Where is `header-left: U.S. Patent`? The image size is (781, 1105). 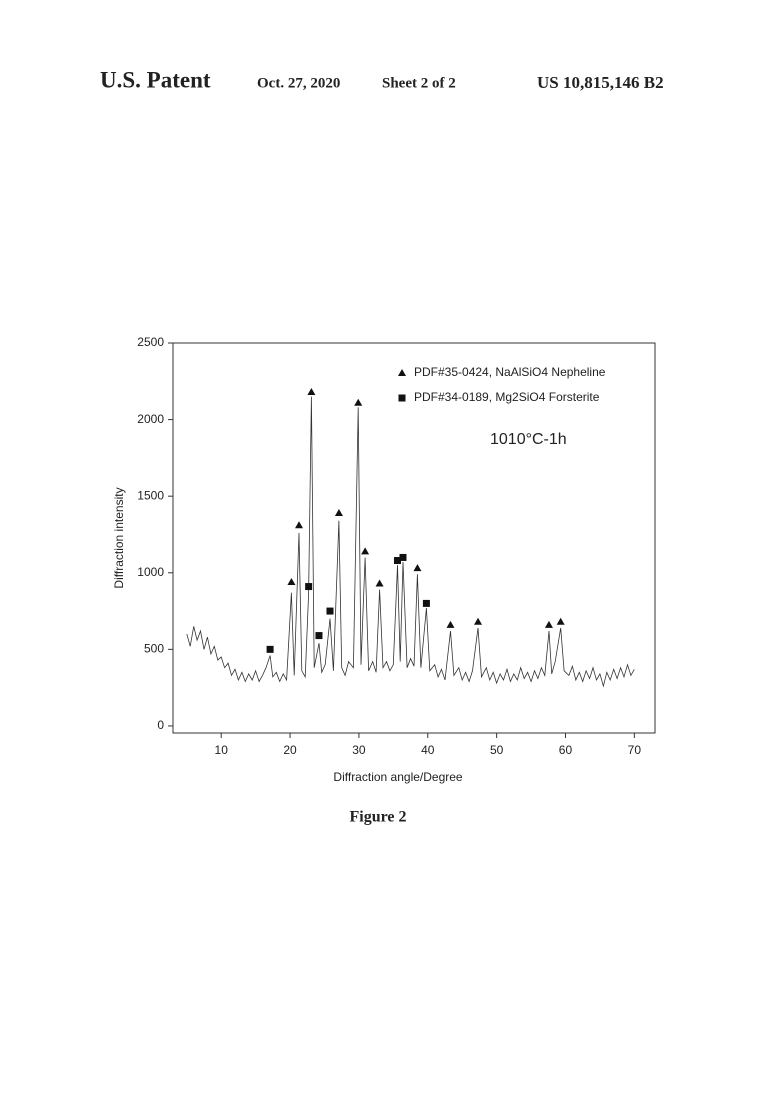
header-left: U.S. Patent is located at coordinates (155, 79).